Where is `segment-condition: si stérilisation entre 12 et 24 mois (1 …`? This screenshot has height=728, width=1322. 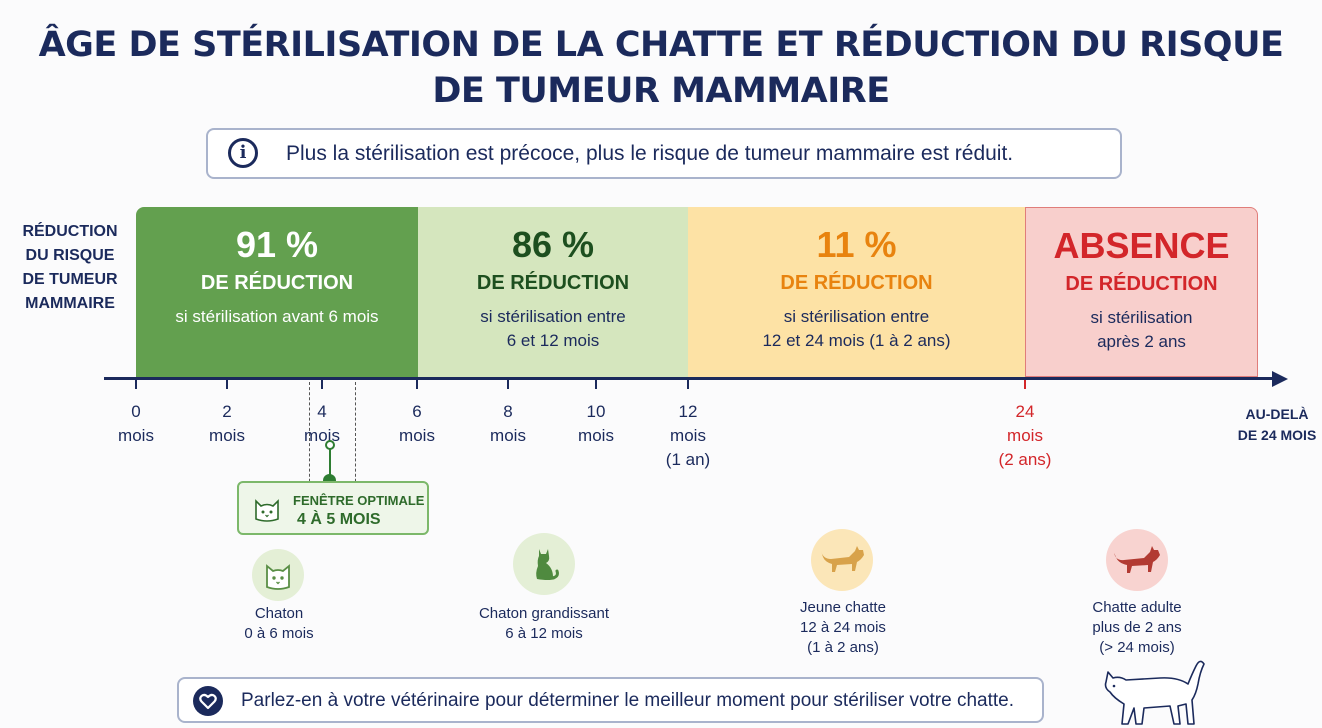
segment-condition: si stérilisation entre 12 et 24 mois (1 … is located at coordinates (856, 329).